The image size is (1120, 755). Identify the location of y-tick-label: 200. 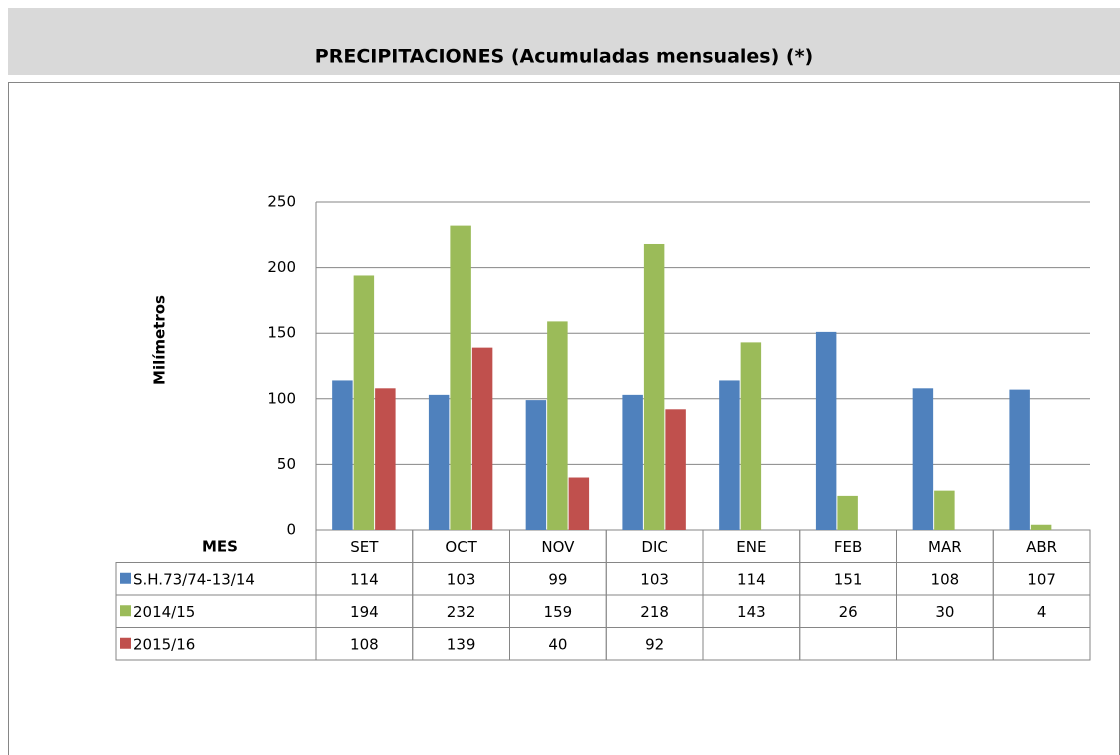
(281, 267).